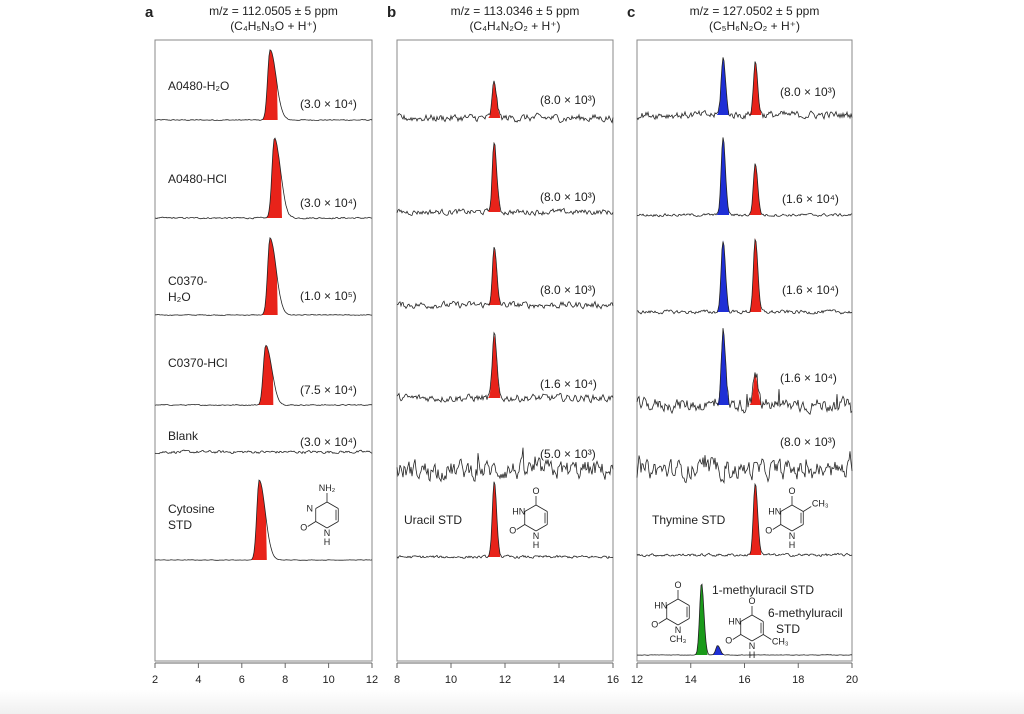 This screenshot has width=1024, height=714. I want to click on x-tick-label: 10, so click(328, 680).